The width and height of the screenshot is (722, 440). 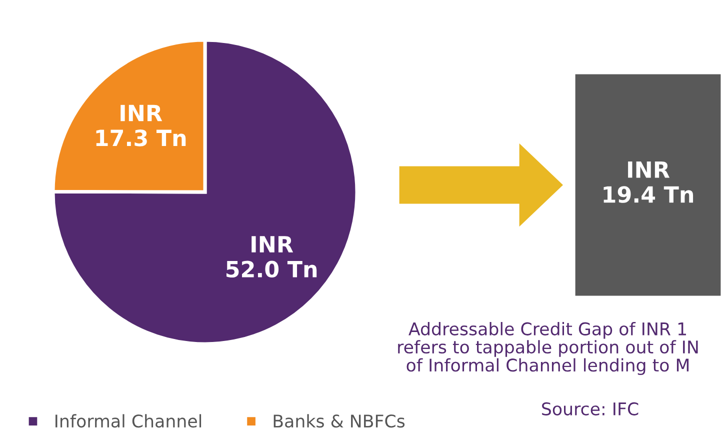 I want to click on data-label: INR 52.0 Tn, so click(x=271, y=257).